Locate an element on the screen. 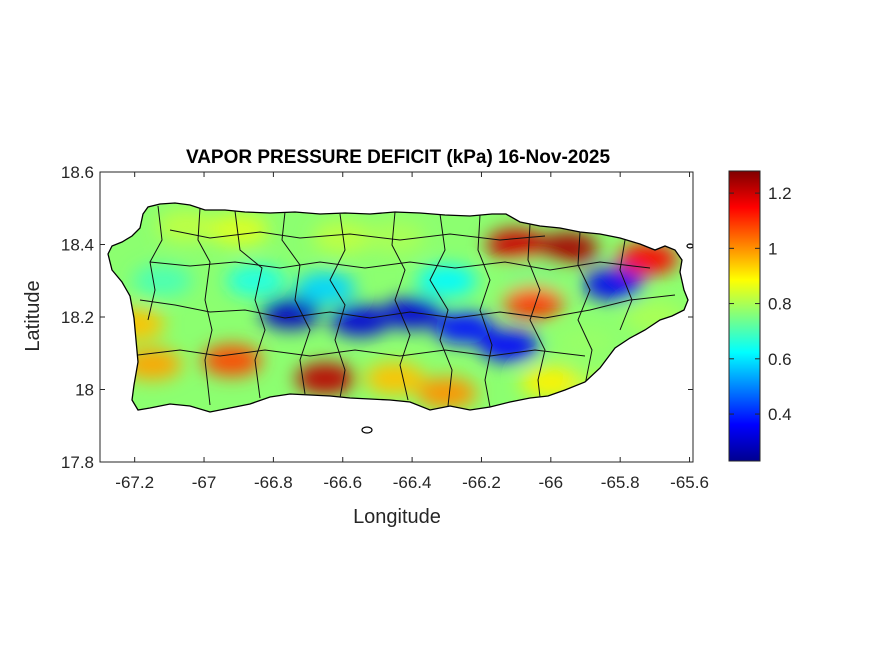 The image size is (875, 656). colorbar-gradient is located at coordinates (744, 316).